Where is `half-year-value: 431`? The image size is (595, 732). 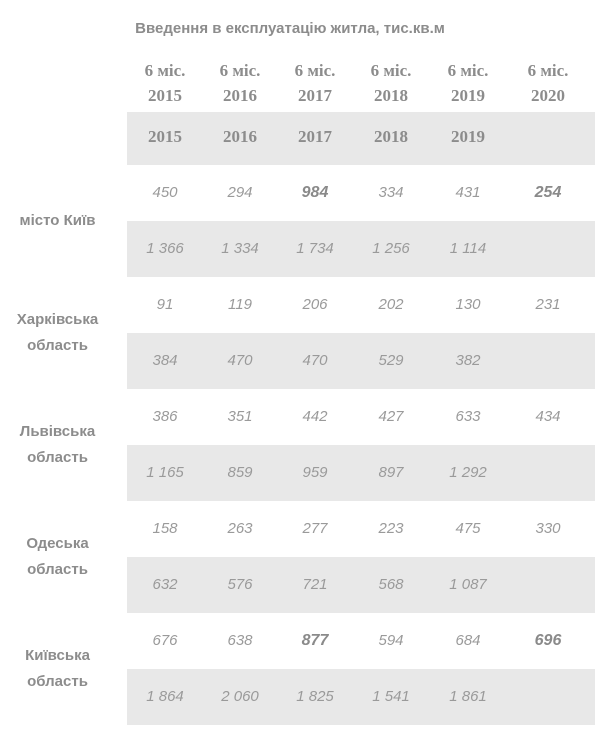
half-year-value: 431 is located at coordinates (468, 192).